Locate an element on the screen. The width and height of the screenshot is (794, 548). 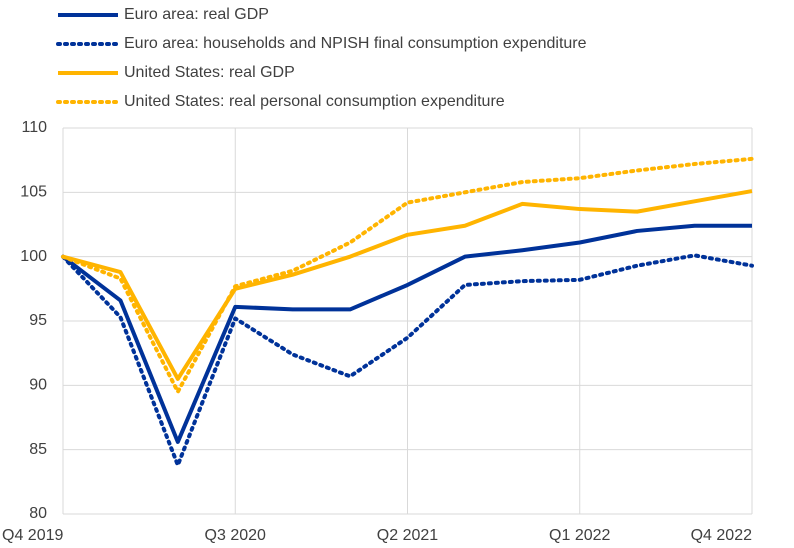
y-tick-label: 90 is located at coordinates (38, 385).